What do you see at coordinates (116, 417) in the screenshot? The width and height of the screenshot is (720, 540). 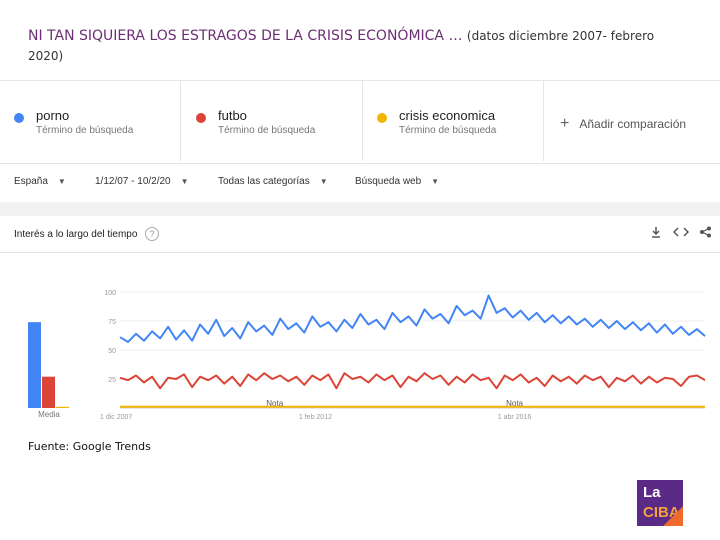 I see `x-tick-label: 1 dic 2007` at bounding box center [116, 417].